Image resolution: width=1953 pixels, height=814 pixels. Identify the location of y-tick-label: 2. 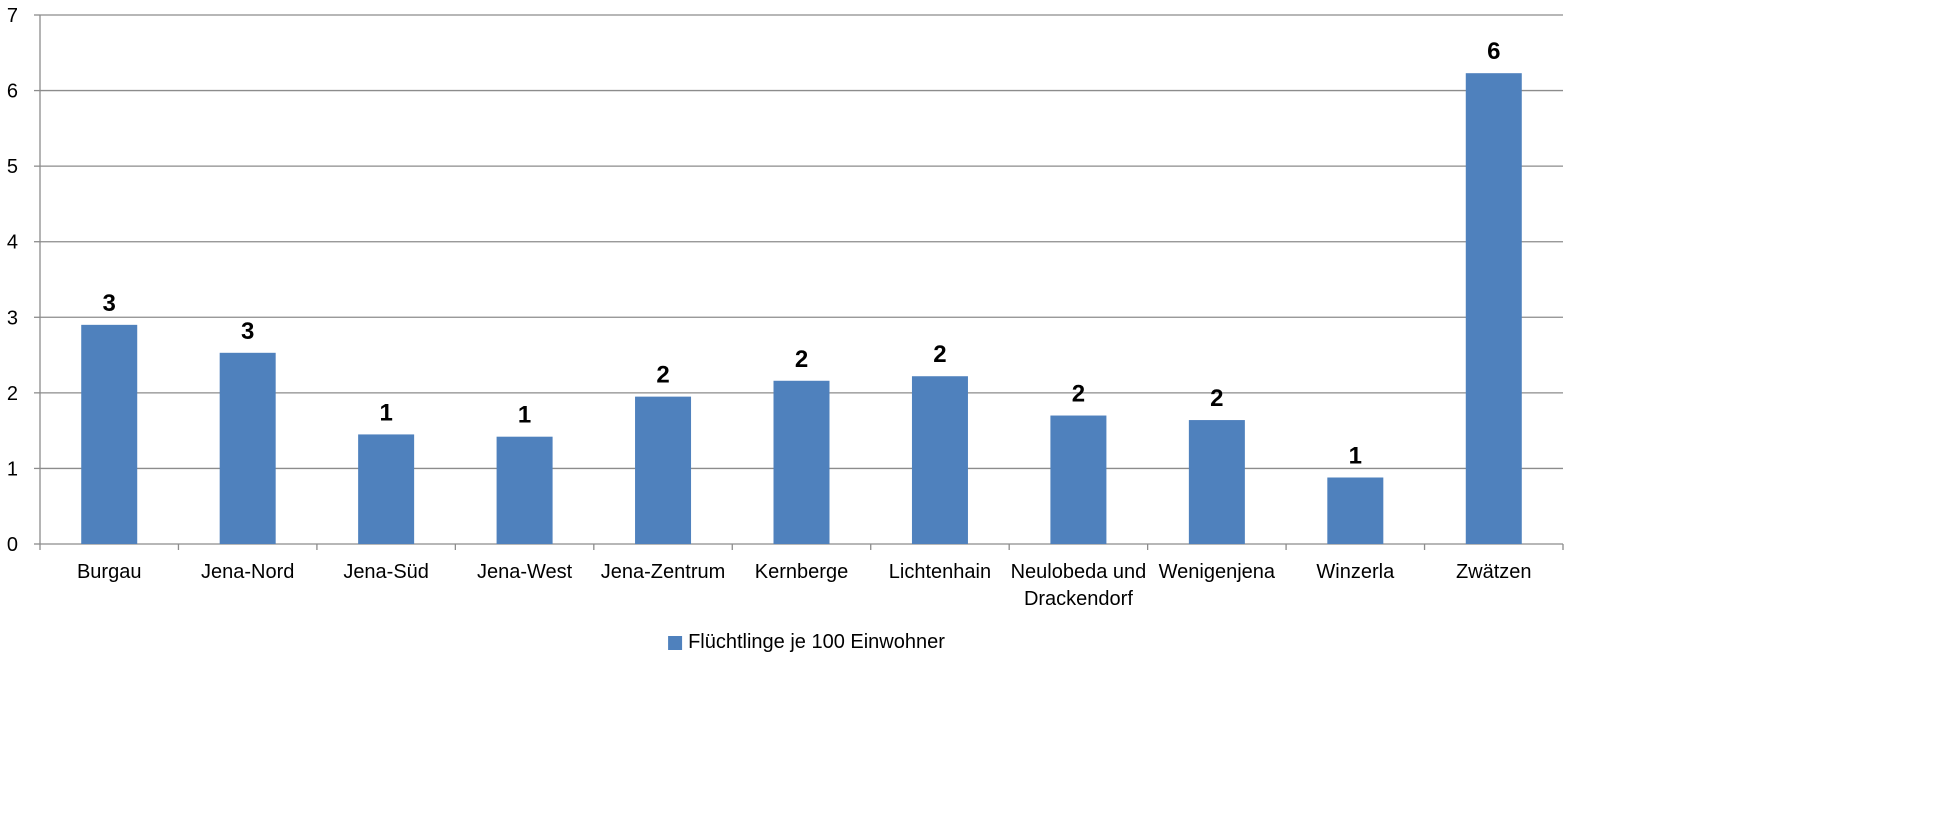
(12, 394).